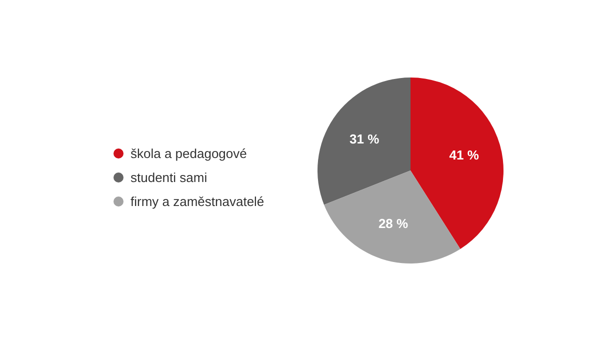 This screenshot has height=338, width=600. What do you see at coordinates (188, 153) in the screenshot?
I see `legend-label: škola a pedagogové` at bounding box center [188, 153].